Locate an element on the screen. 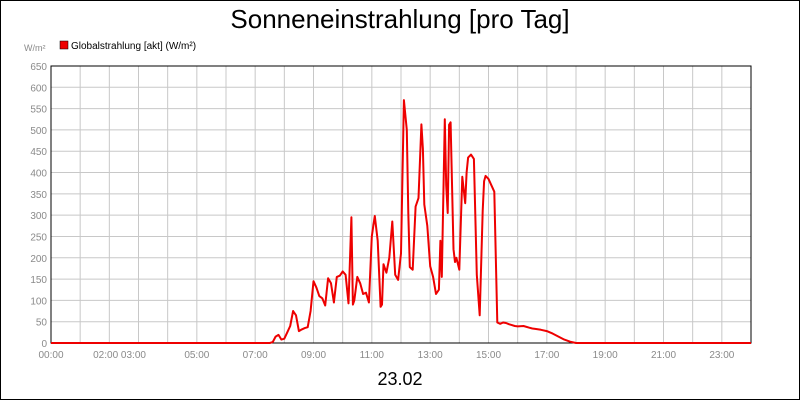 The height and width of the screenshot is (400, 800). legend-swatch is located at coordinates (64, 45).